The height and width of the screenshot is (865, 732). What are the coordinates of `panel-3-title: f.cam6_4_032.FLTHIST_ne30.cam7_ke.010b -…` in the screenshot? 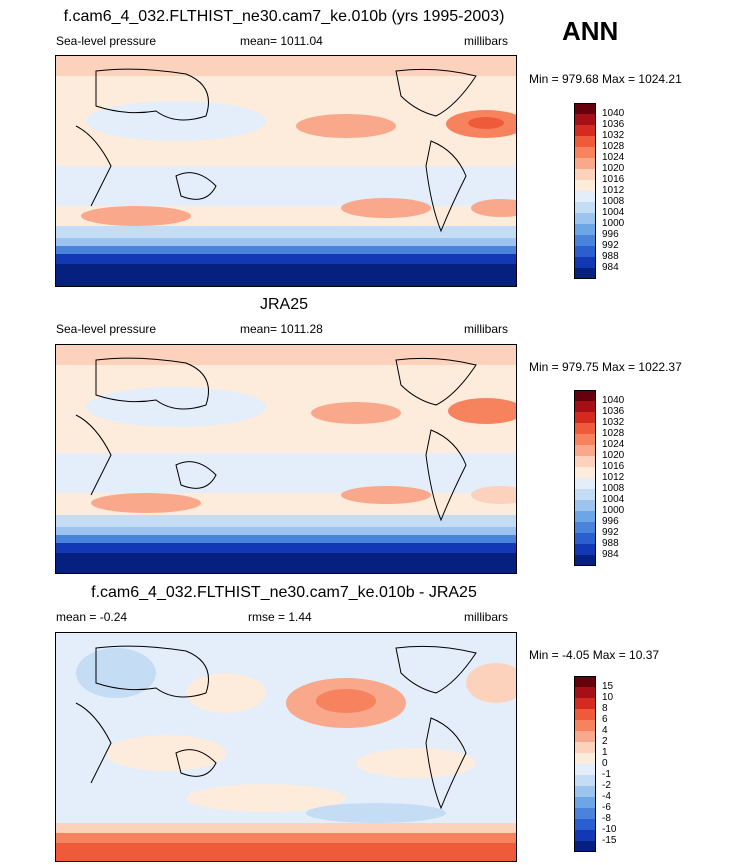 It's located at (284, 592).